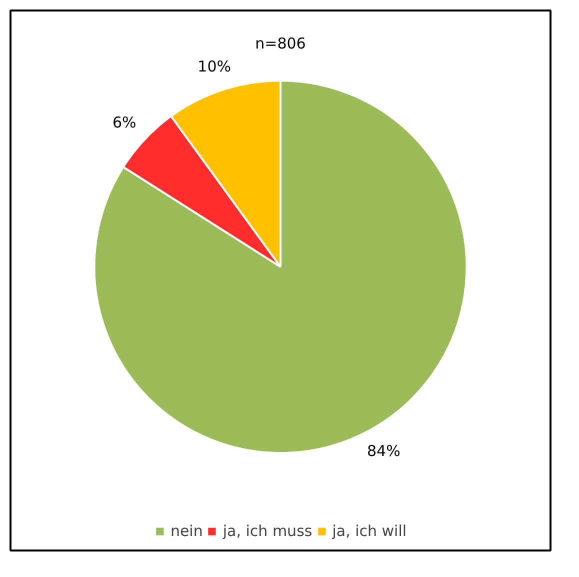 Image resolution: width=579 pixels, height=577 pixels. I want to click on chart-title: n=806, so click(280, 43).